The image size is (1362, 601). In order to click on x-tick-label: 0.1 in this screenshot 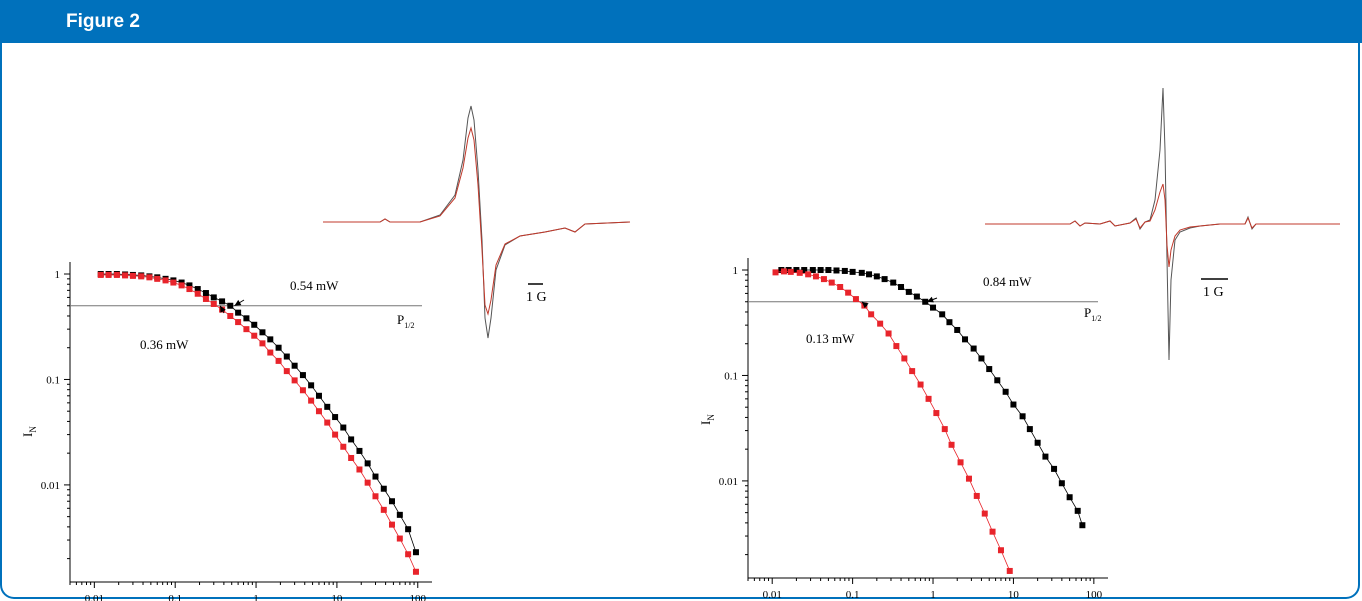, I will do `click(175, 597)`.